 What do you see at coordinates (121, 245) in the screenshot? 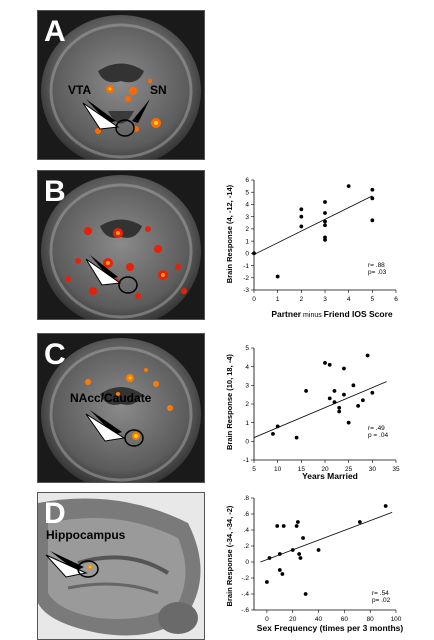
I see `brain-image-b: B` at bounding box center [121, 245].